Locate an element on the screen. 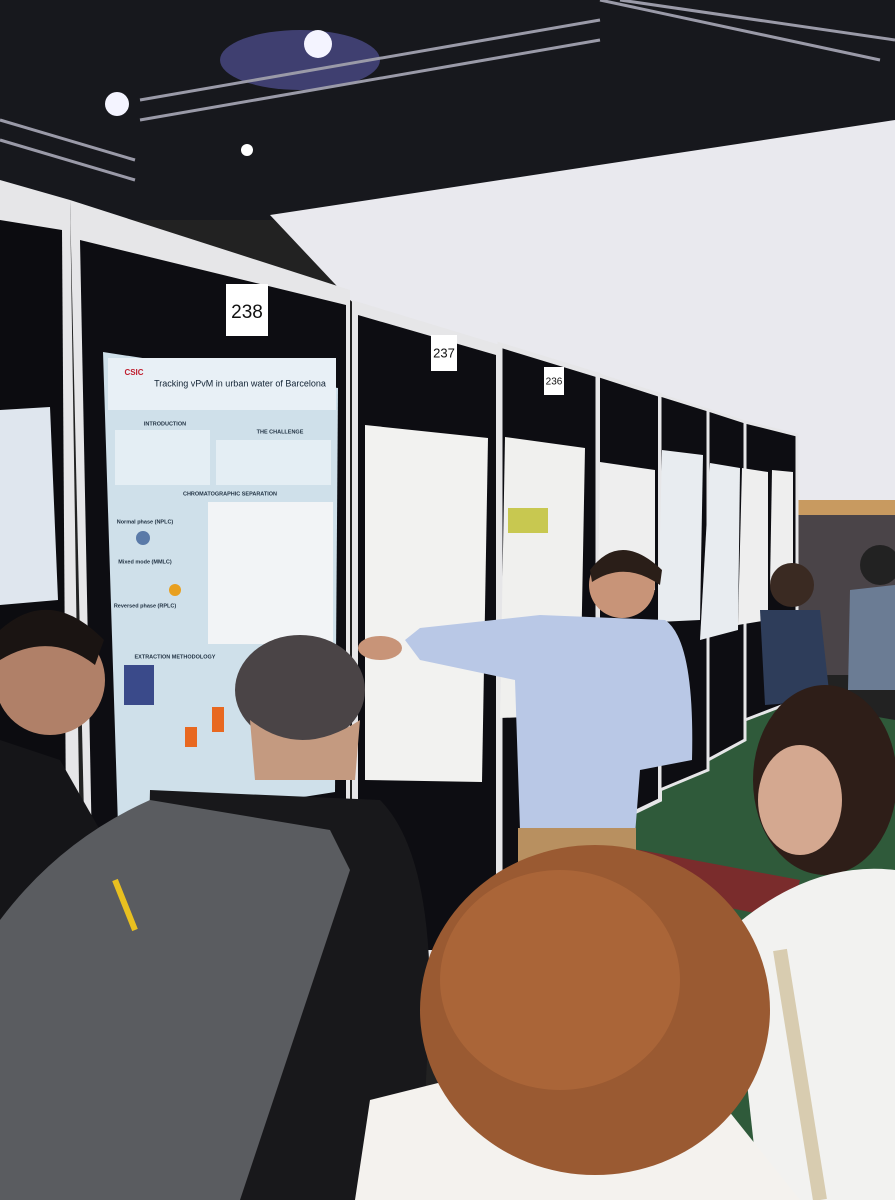 The width and height of the screenshot is (895, 1200). person-neck is located at coordinates (305, 750).